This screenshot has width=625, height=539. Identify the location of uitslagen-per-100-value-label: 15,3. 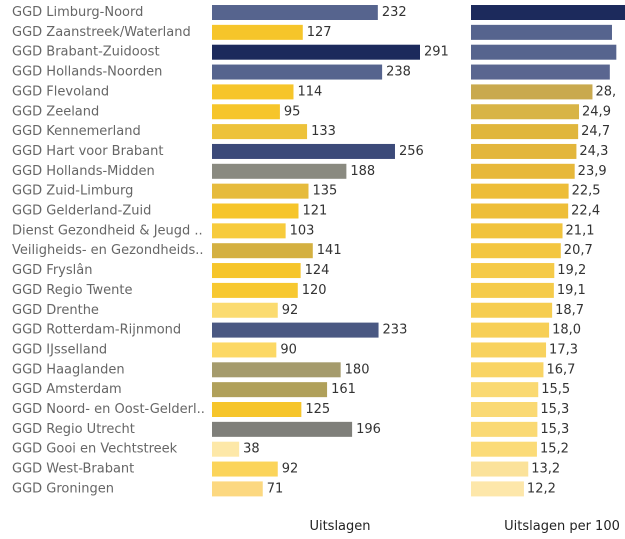
(554, 409).